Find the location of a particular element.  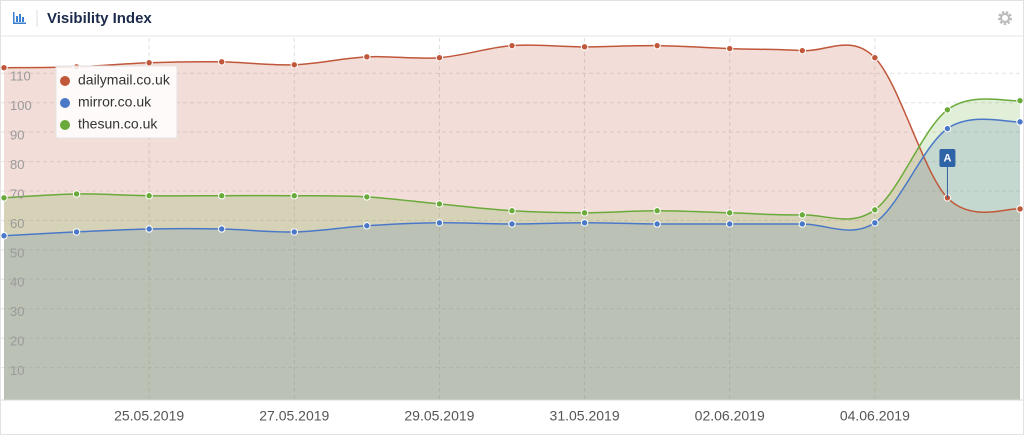

legend-label: dailymail.co.uk is located at coordinates (124, 80).